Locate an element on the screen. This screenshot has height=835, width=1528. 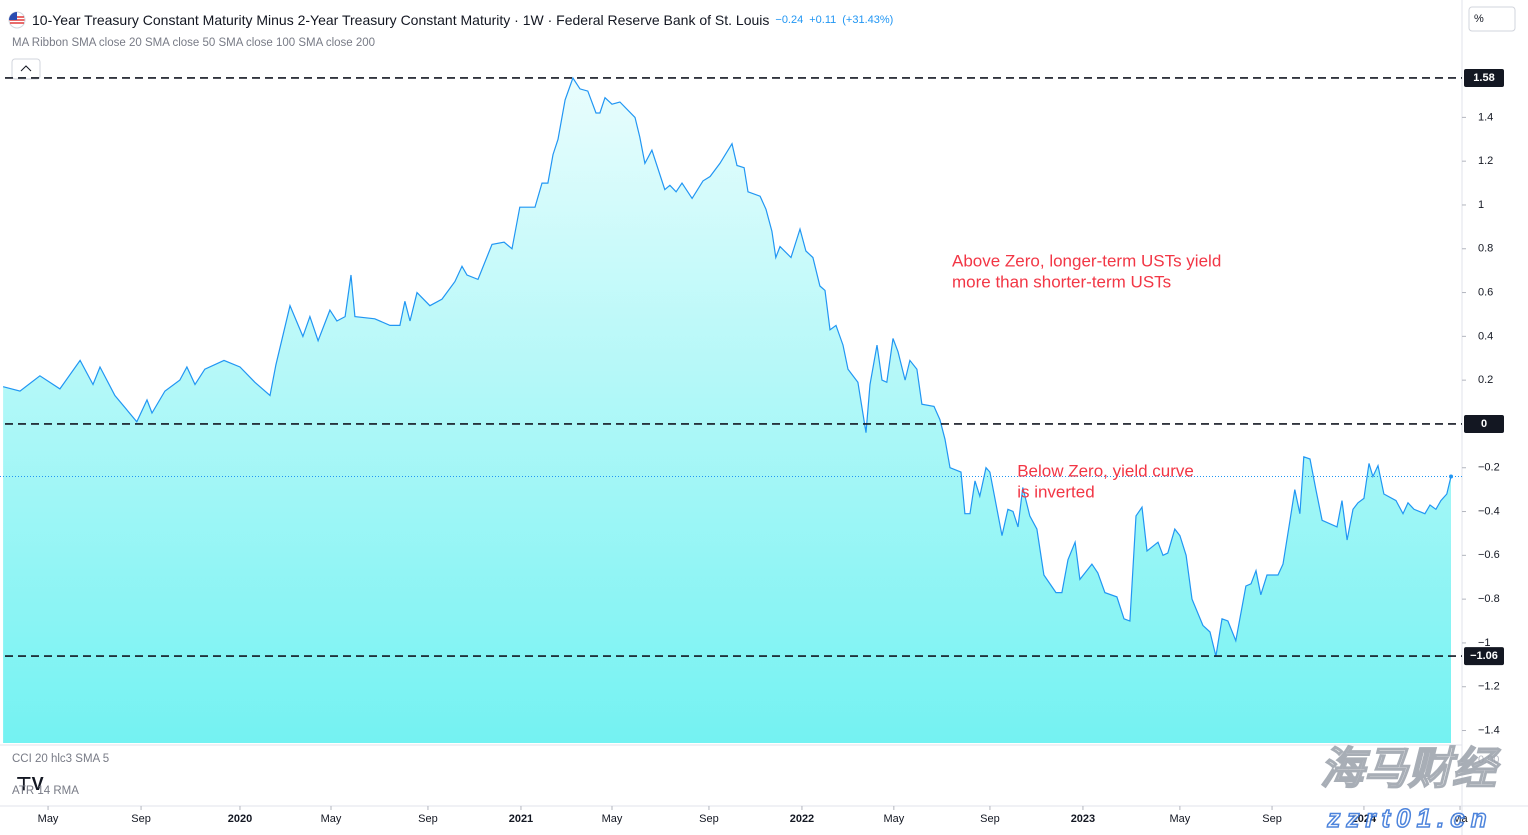
x-tick-label: 2022 is located at coordinates (802, 819).